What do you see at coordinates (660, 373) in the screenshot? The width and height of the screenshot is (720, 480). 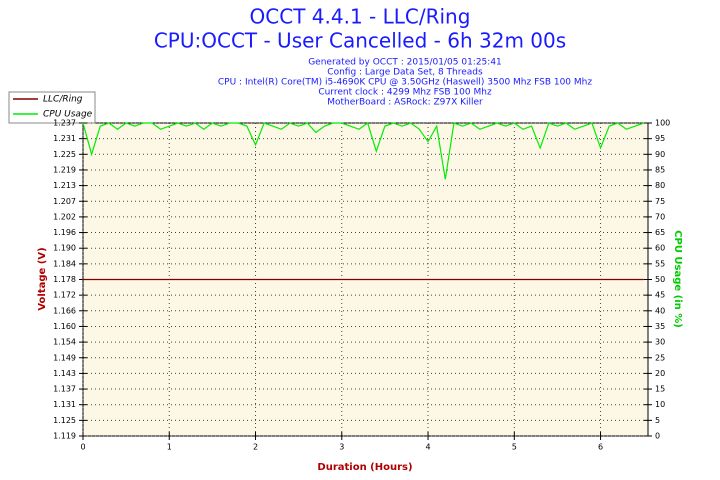 I see `y2-tick-label: 20` at bounding box center [660, 373].